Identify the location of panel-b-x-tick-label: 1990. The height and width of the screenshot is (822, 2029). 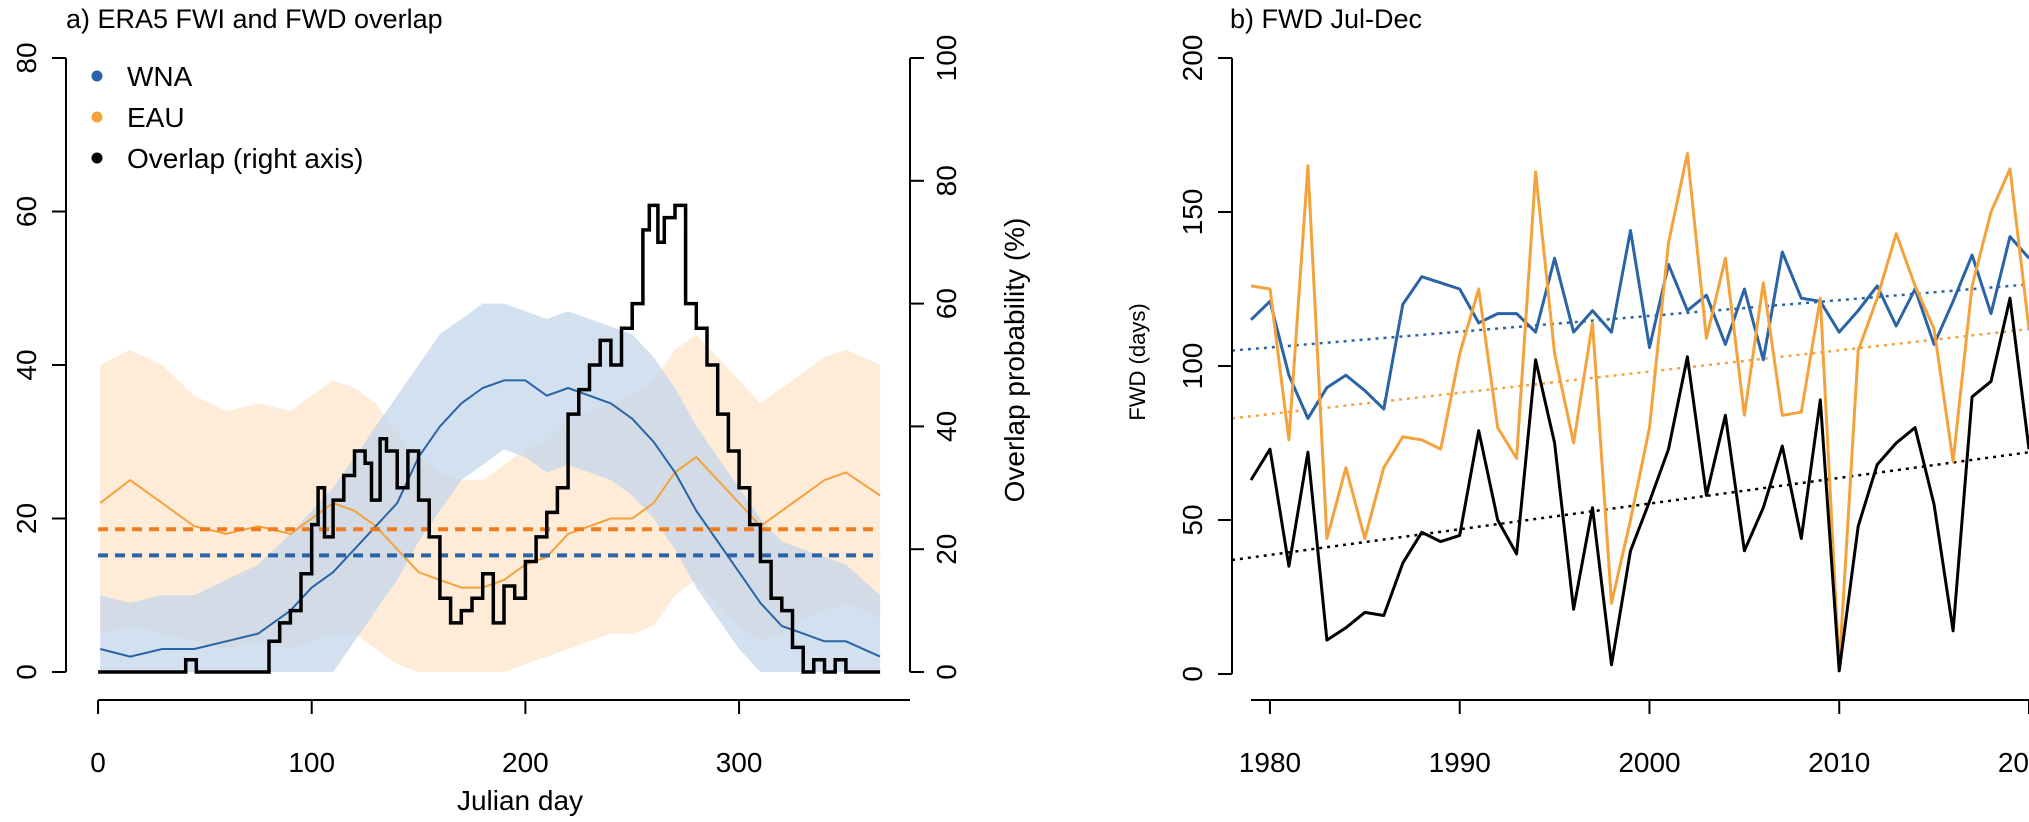
(1460, 762).